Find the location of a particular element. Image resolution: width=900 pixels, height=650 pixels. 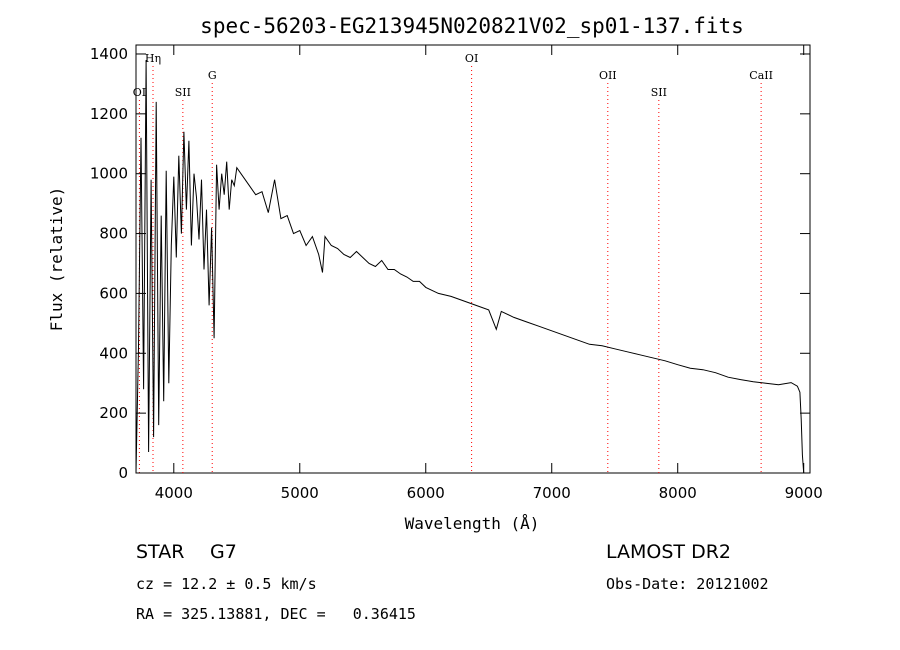

velocity-readout: cz = 12.2 ± 0.5 km/s is located at coordinates (226, 584).